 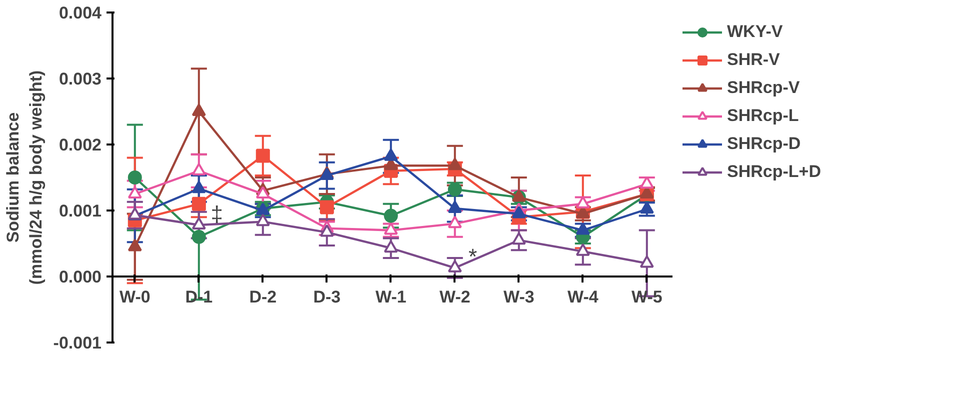 I want to click on y-tick-label: -0.001, so click(x=77, y=343).